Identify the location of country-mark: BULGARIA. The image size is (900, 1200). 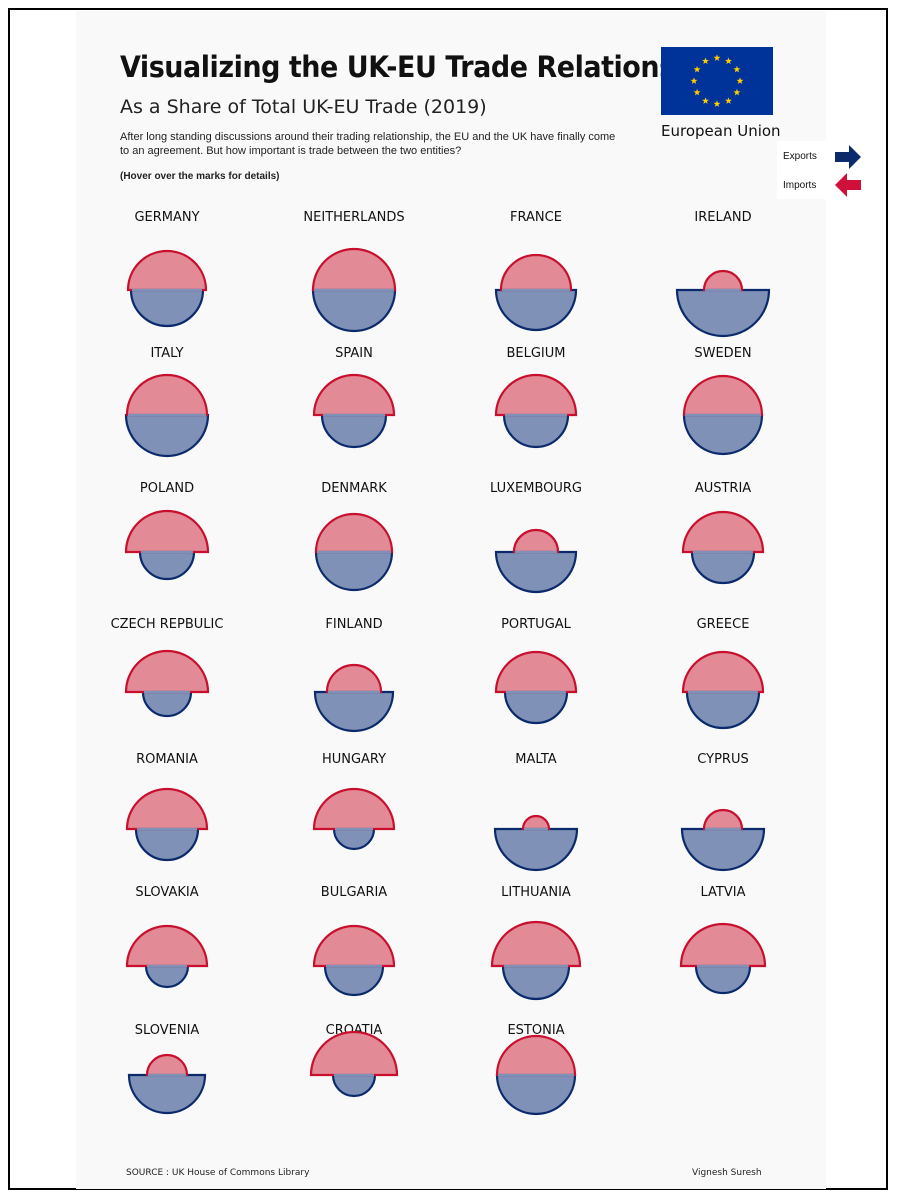
(354, 941).